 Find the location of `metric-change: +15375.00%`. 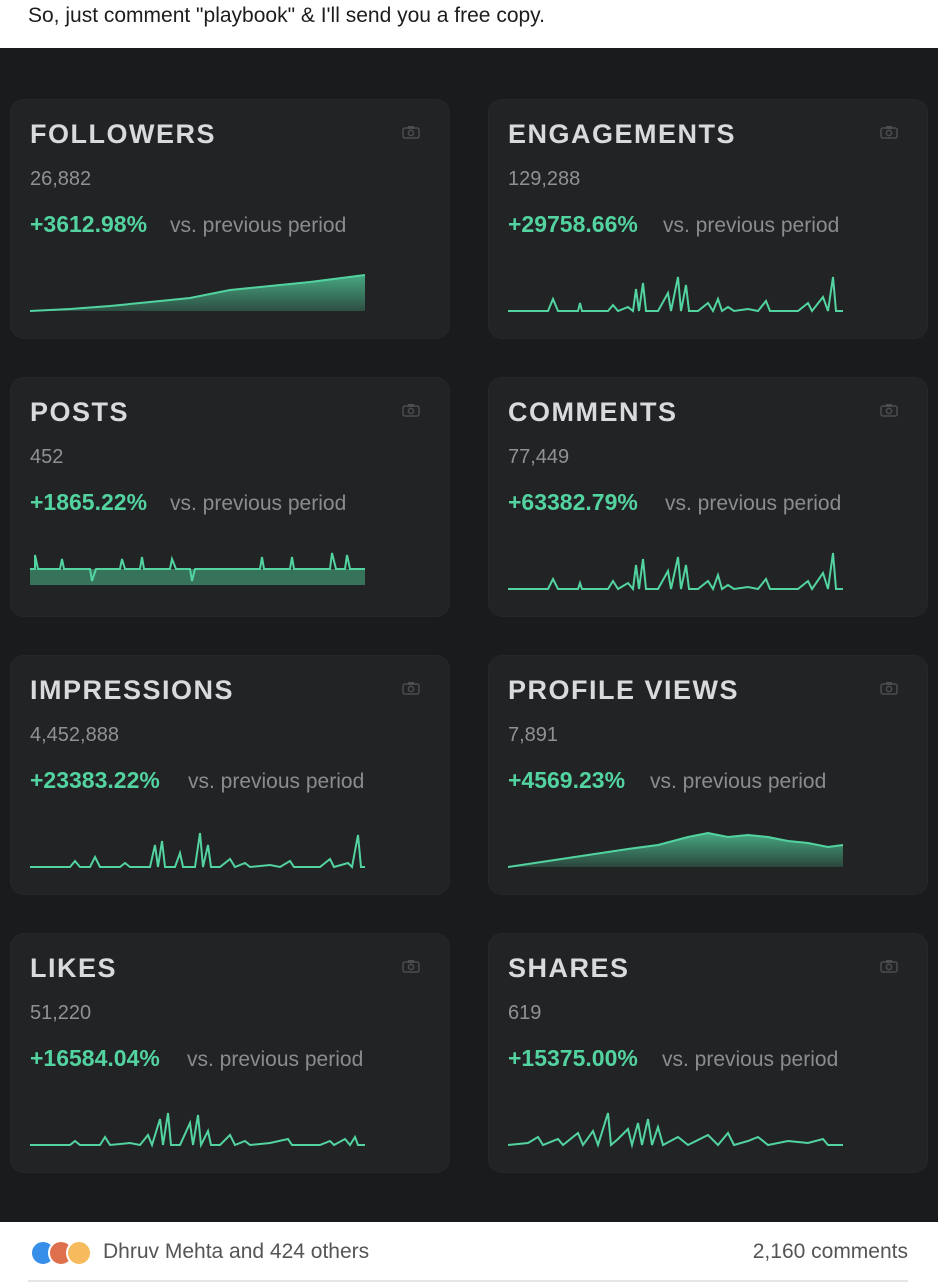

metric-change: +15375.00% is located at coordinates (573, 1058).